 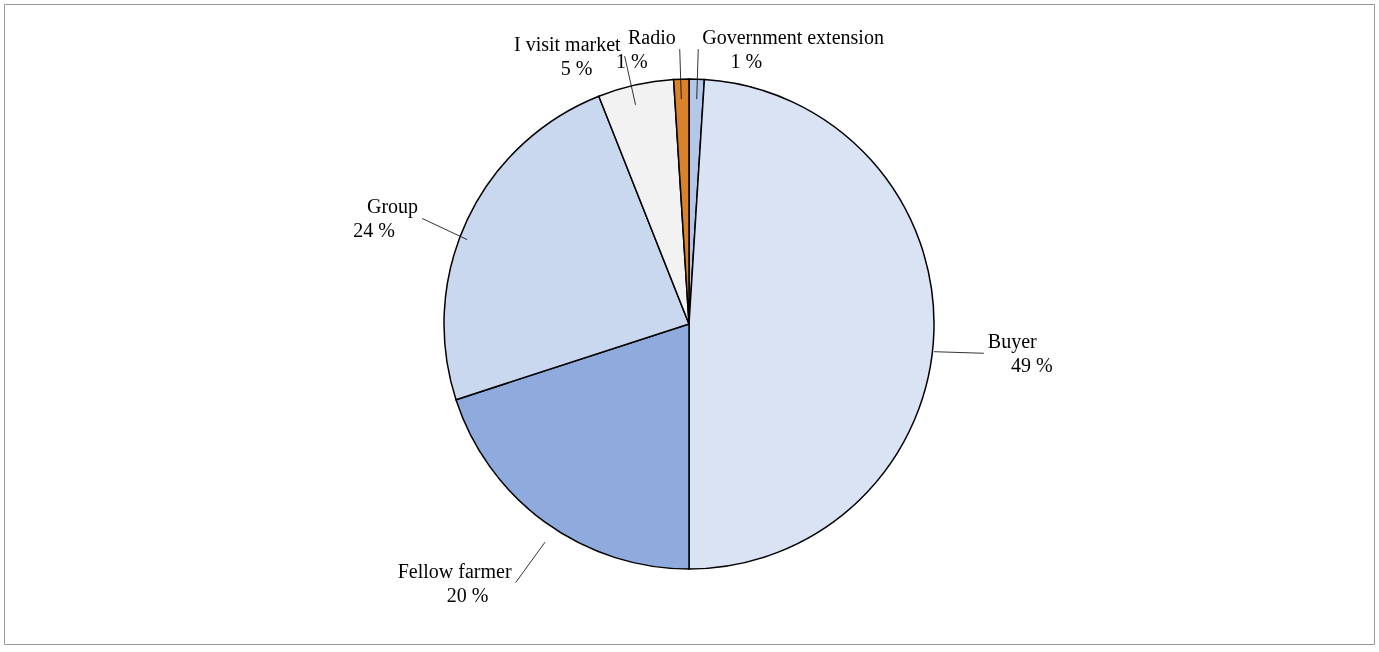 What do you see at coordinates (467, 594) in the screenshot?
I see `data-label: 20 %` at bounding box center [467, 594].